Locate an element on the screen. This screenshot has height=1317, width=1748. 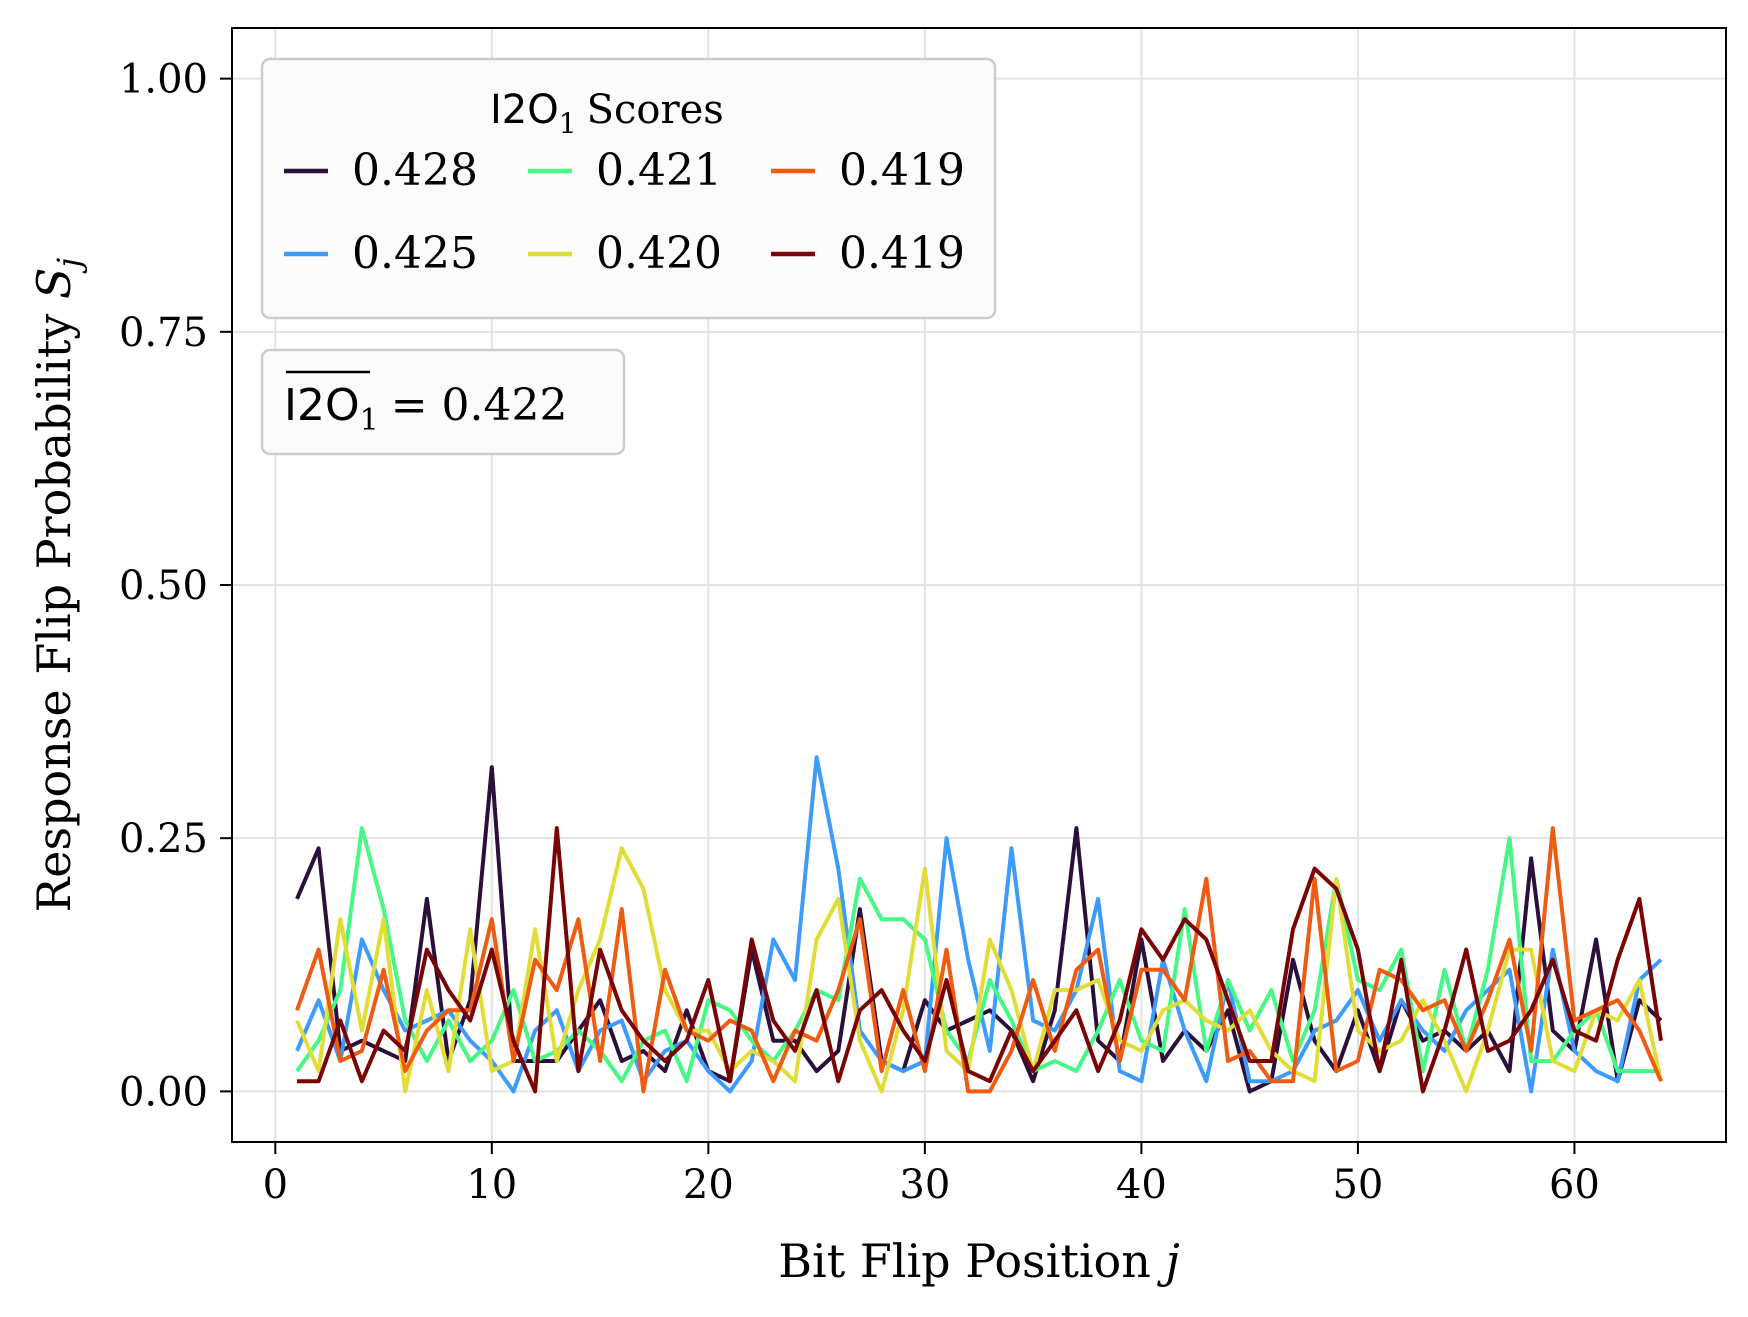
y-tick-label: 0.50 is located at coordinates (163, 586).